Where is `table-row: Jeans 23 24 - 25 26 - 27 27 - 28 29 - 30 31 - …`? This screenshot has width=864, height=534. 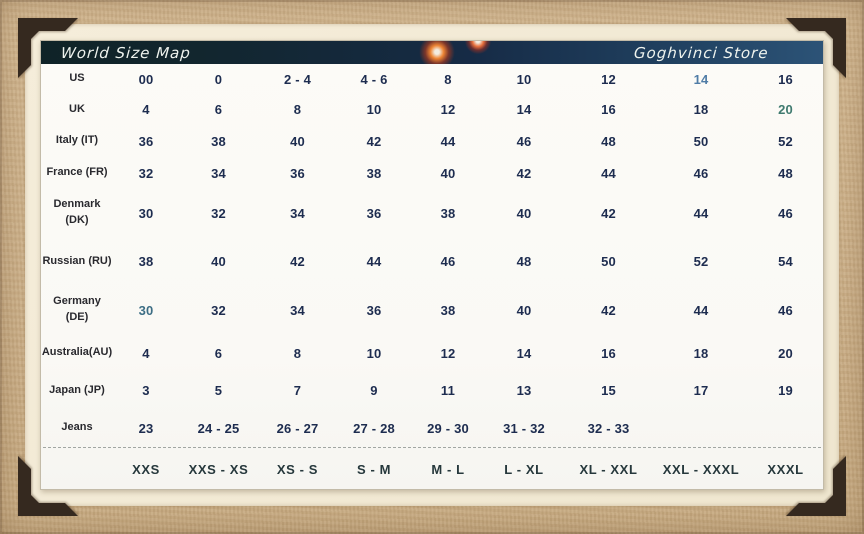
table-row: Jeans 23 24 - 25 26 - 27 27 - 28 29 - 30 31 - … is located at coordinates (432, 428).